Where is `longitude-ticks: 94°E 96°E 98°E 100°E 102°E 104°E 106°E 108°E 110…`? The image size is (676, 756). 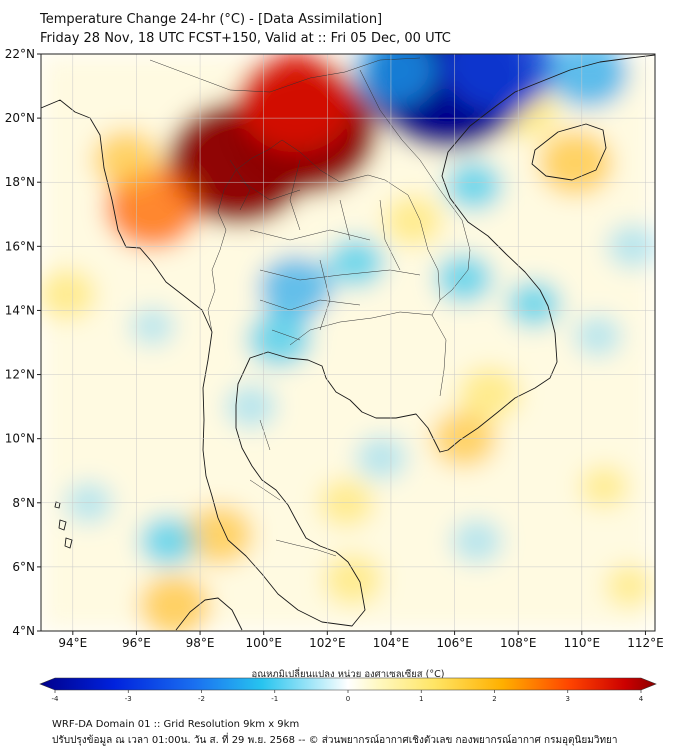
longitude-ticks: 94°E 96°E 98°E 100°E 102°E 104°E 106°E 108°E 110… is located at coordinates (361, 640).